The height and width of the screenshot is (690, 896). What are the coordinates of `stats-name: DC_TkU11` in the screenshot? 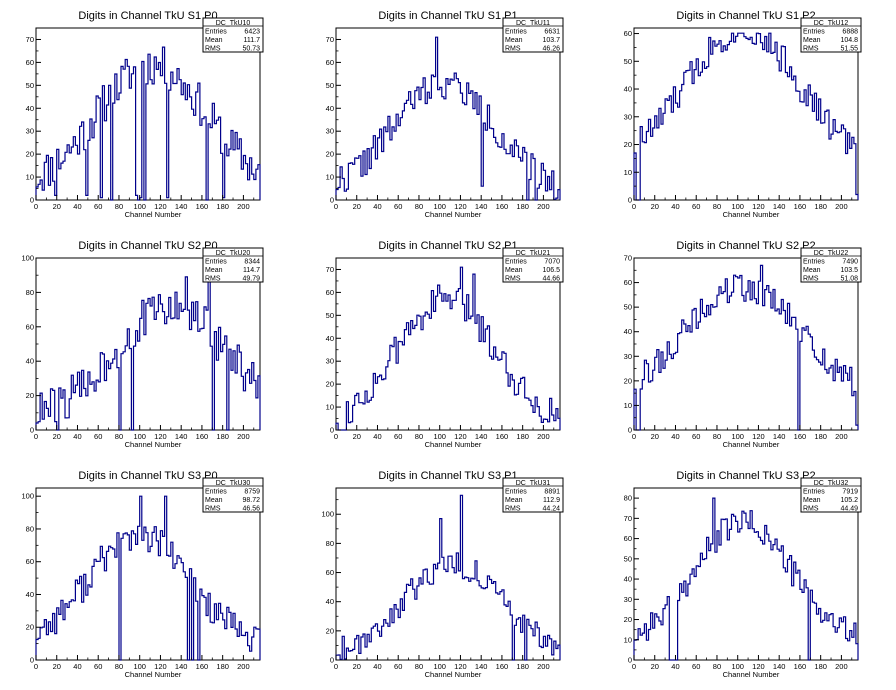 It's located at (533, 23).